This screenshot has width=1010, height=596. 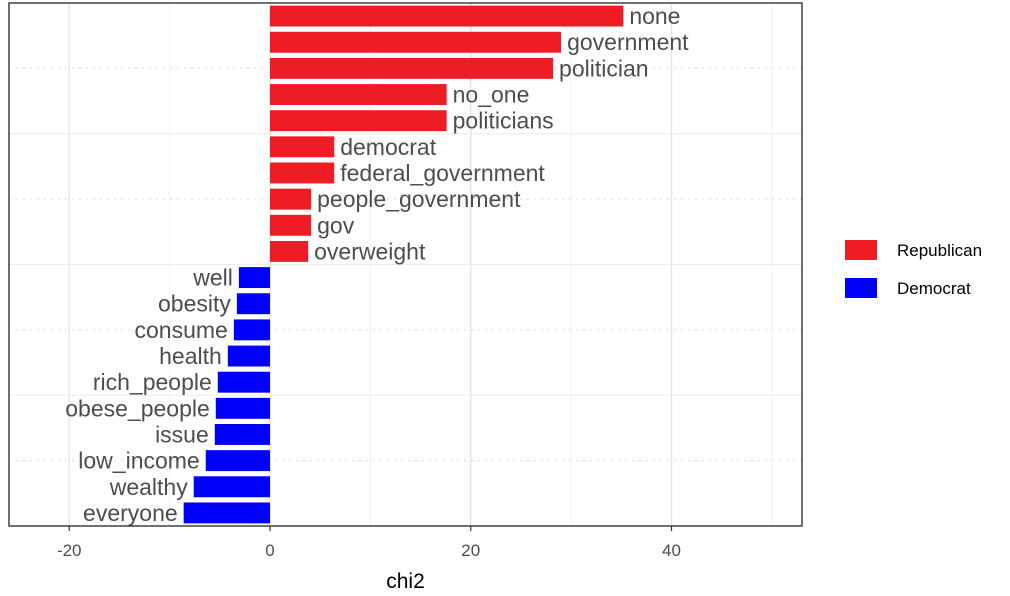 I want to click on bar-label-gov: gov, so click(x=336, y=225).